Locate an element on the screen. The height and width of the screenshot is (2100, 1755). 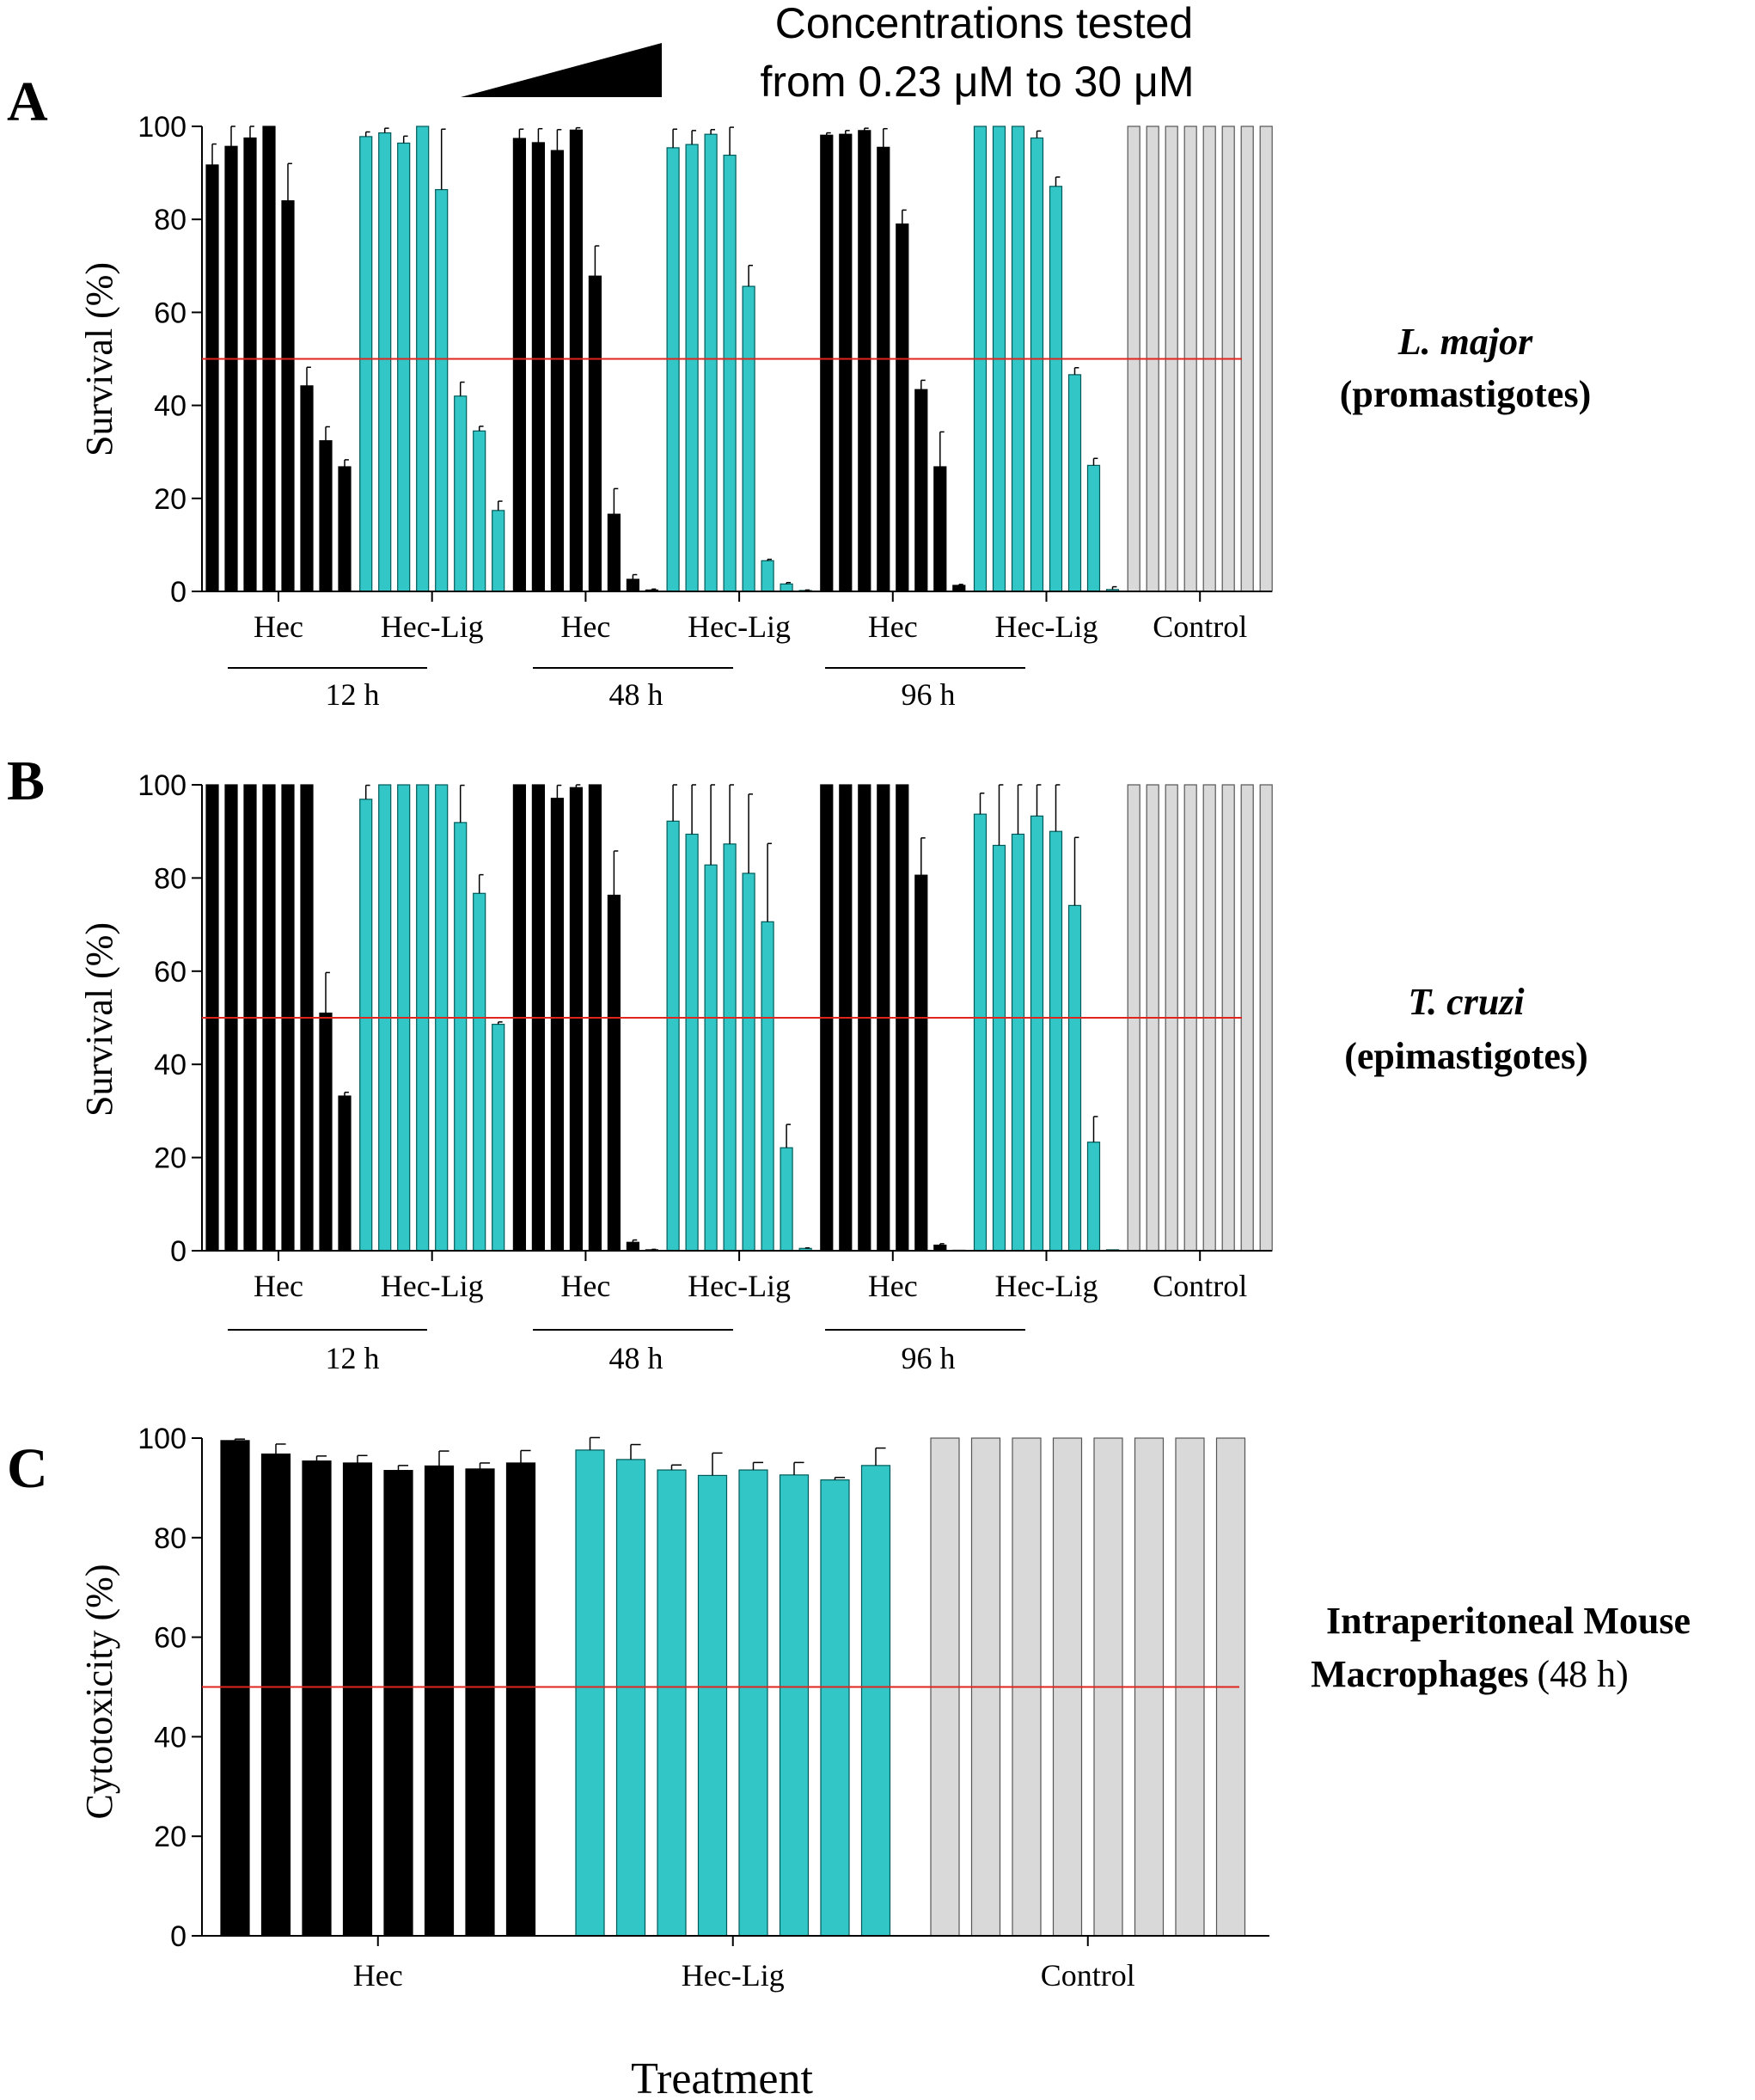
panel-c-stage-suffix: (48 h) is located at coordinates (1583, 1674).